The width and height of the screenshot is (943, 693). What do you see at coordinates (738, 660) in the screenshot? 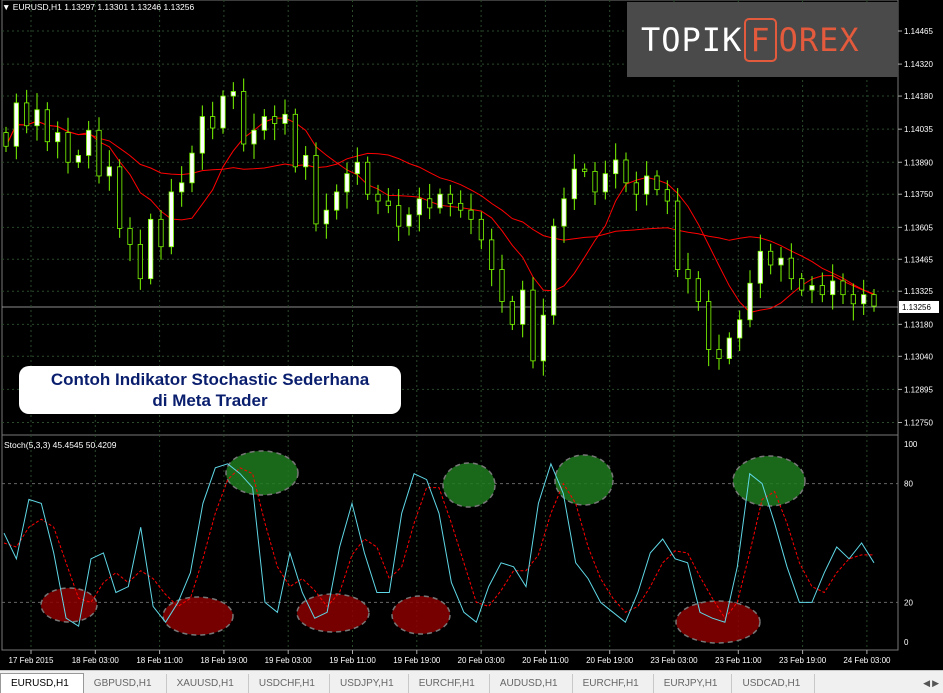
I see `time-axis-label: 23 Feb 11:00` at bounding box center [738, 660].